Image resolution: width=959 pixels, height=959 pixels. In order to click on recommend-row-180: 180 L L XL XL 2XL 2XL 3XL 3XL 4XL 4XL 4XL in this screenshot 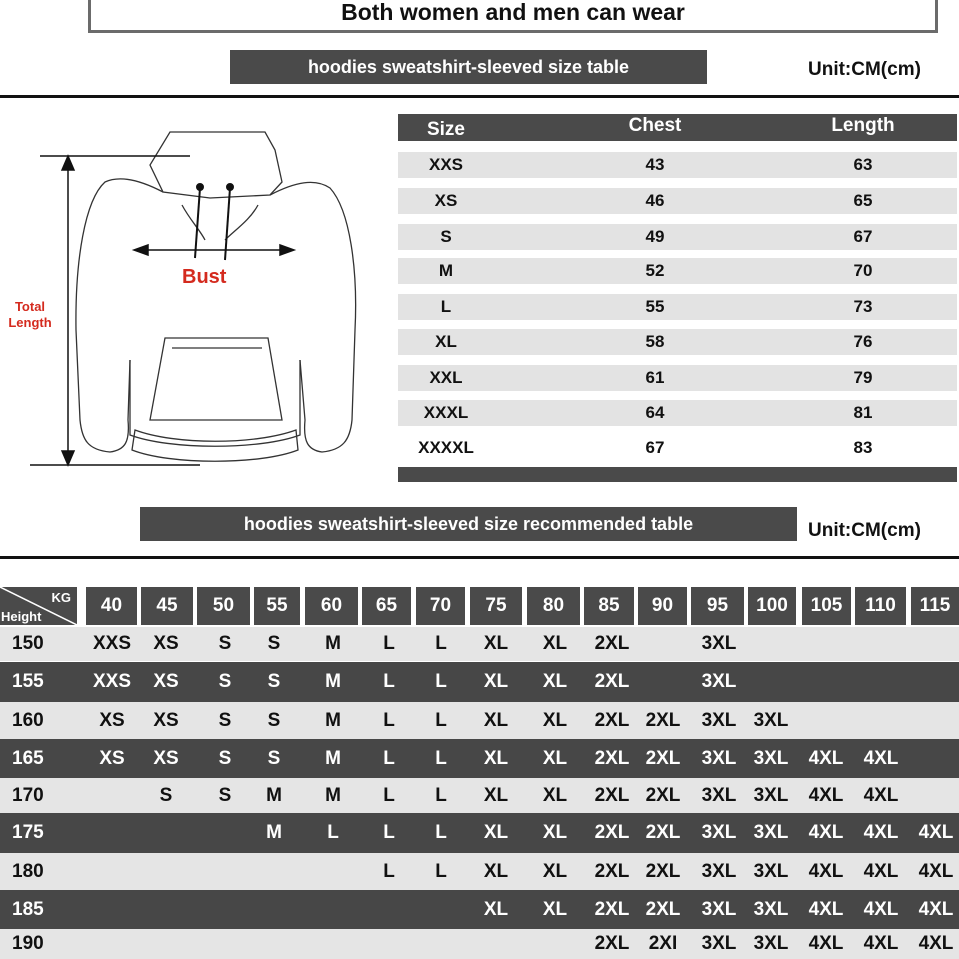, I will do `click(479, 871)`.